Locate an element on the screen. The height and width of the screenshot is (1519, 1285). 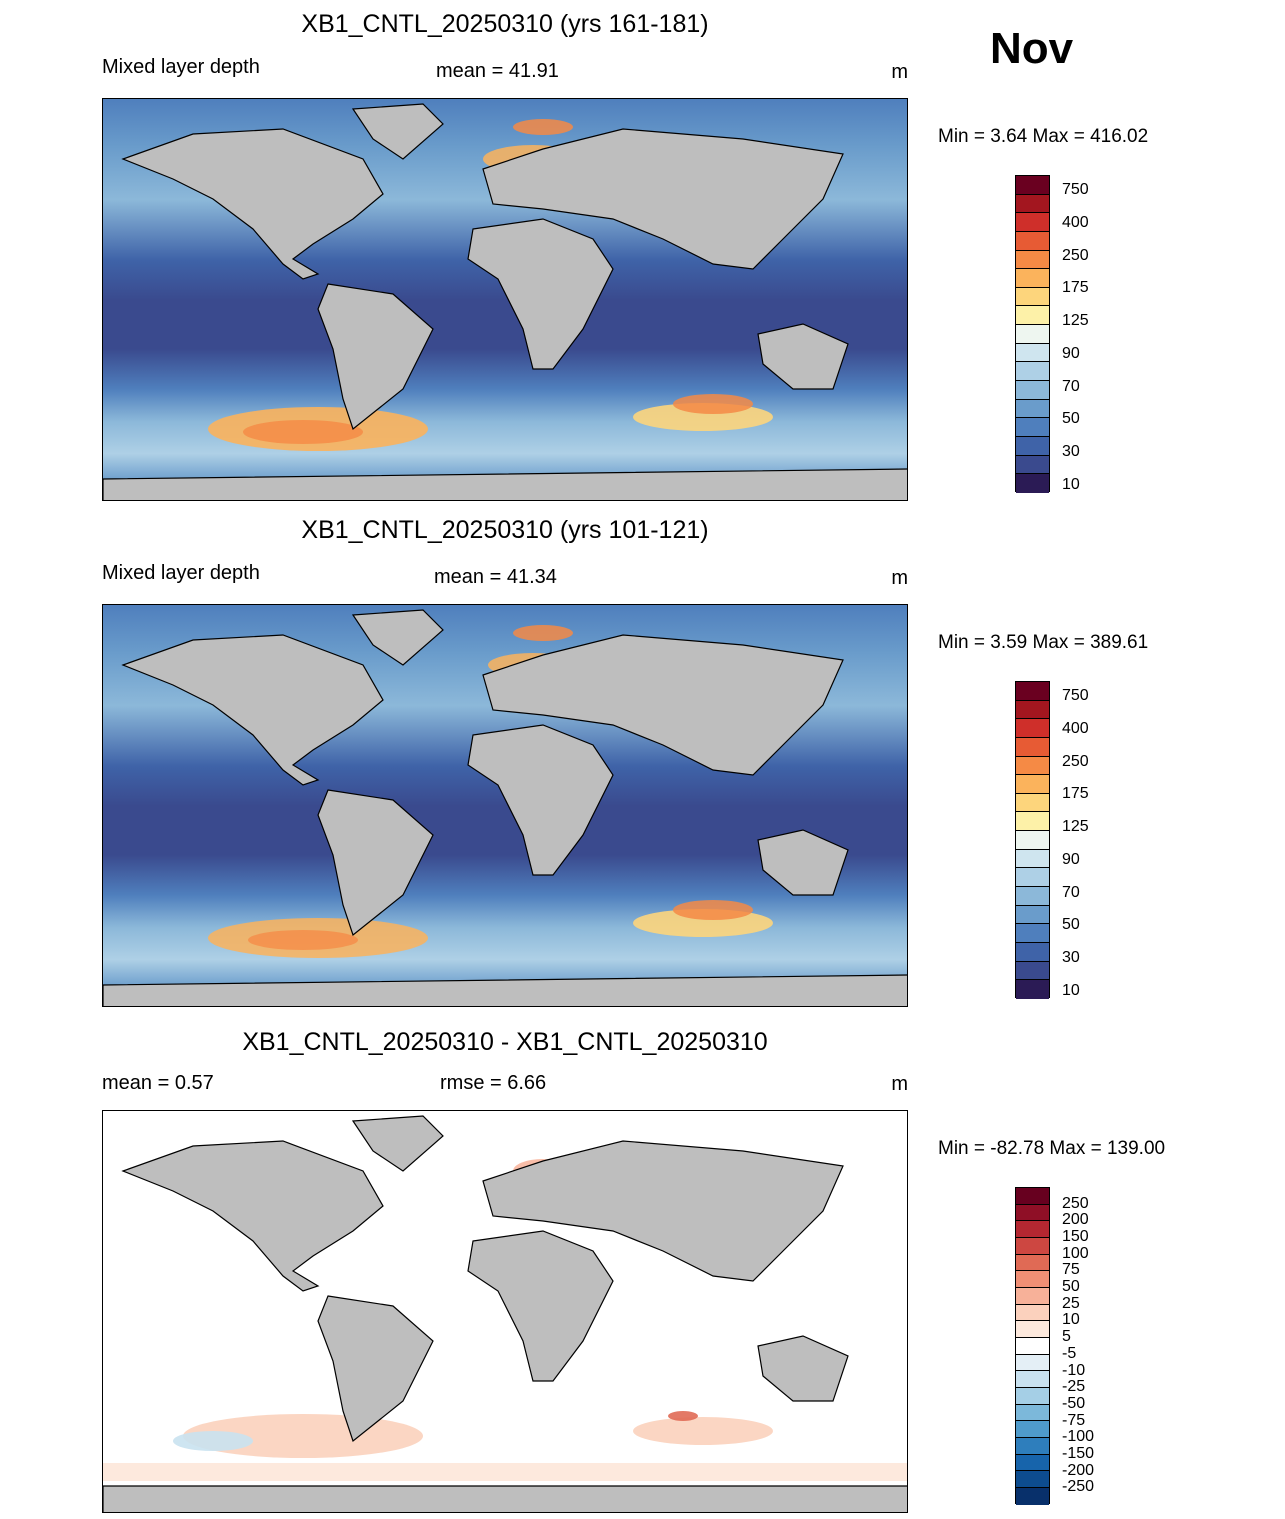
panel2-units-label: m is located at coordinates (899, 578).